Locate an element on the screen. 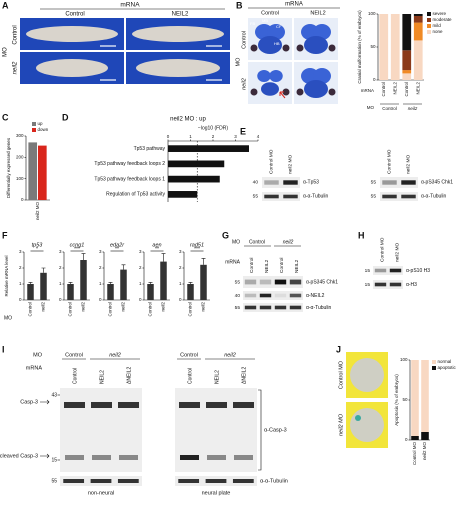 The image size is (464, 505). y-axis-label: Relative mRNA level is located at coordinates (6, 275).